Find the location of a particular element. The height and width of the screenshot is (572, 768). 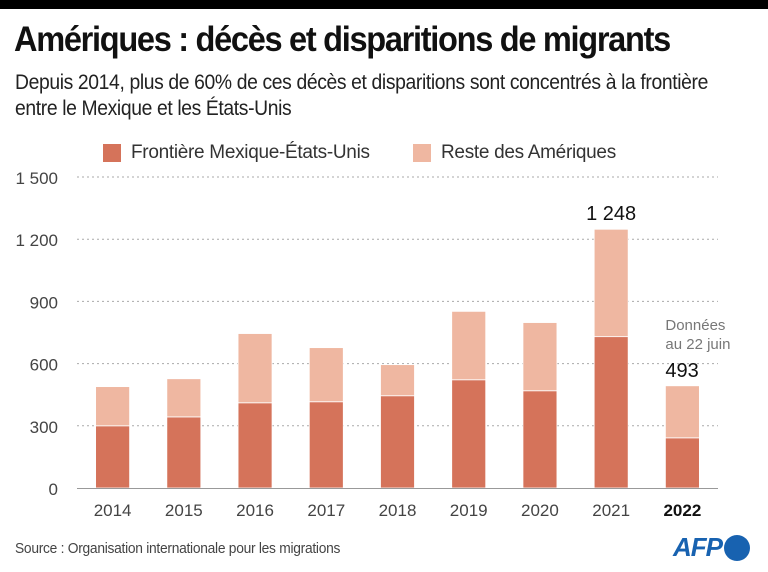

afp-logo-text: AFP is located at coordinates (698, 547).